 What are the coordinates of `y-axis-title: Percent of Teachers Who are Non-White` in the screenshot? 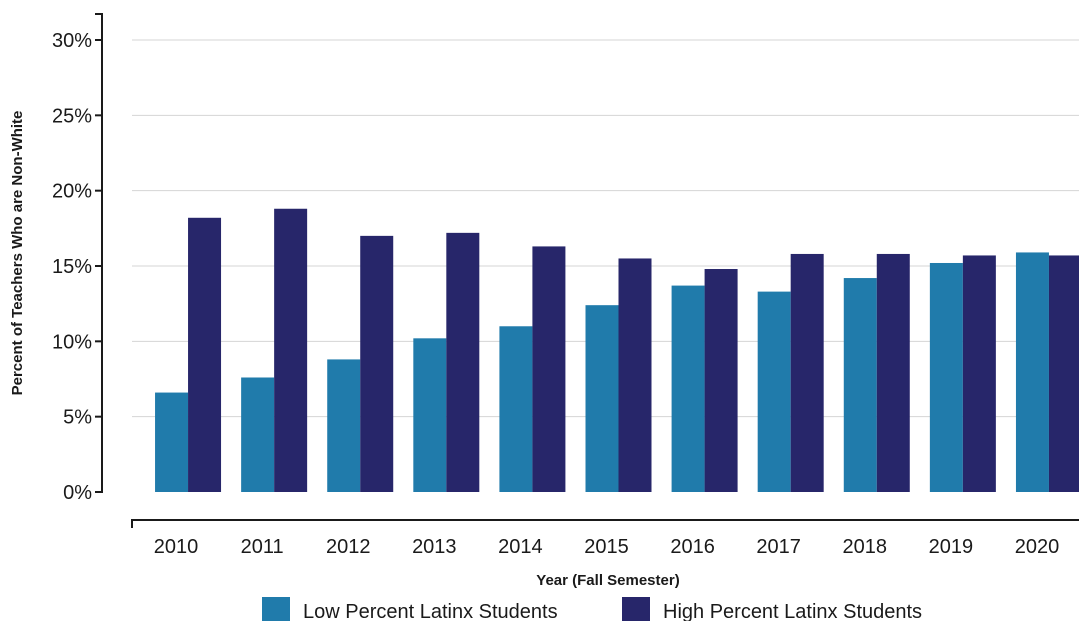 It's located at (17, 253).